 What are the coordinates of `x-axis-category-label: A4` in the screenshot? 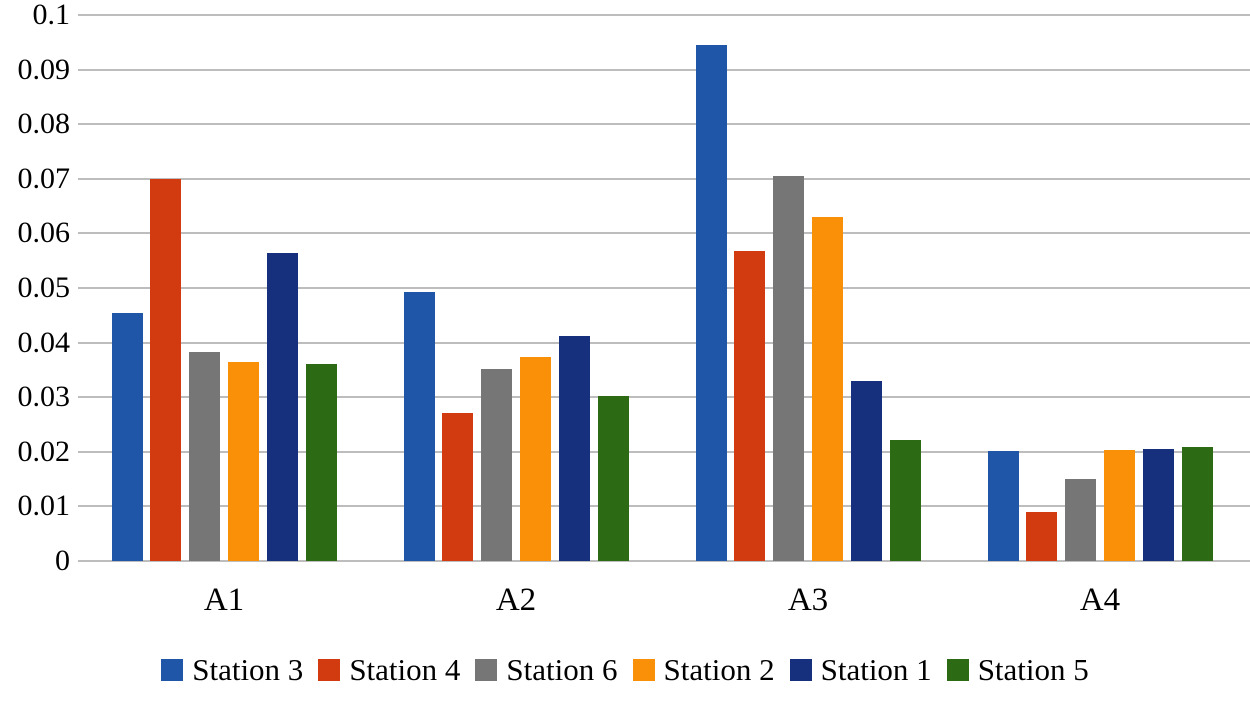 It's located at (1100, 600).